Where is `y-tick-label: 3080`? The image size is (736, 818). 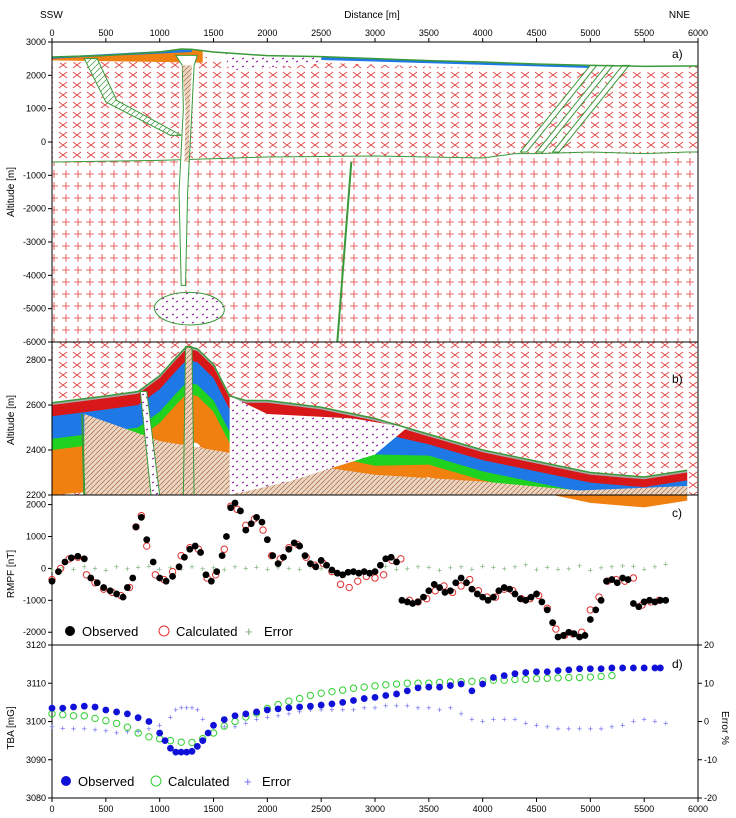
y-tick-label: 3080 is located at coordinates (36, 798).